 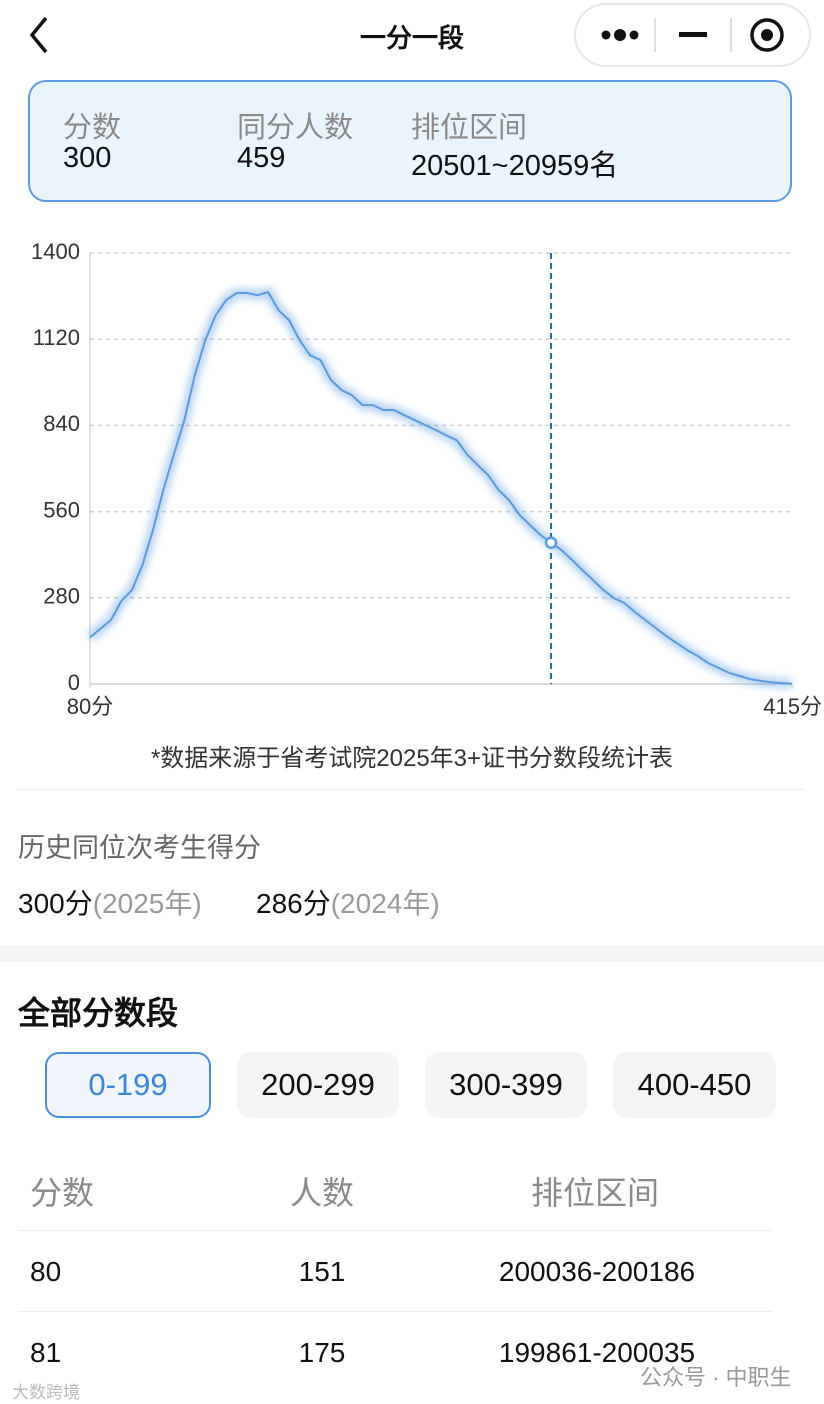 I want to click on section-gap, so click(x=412, y=953).